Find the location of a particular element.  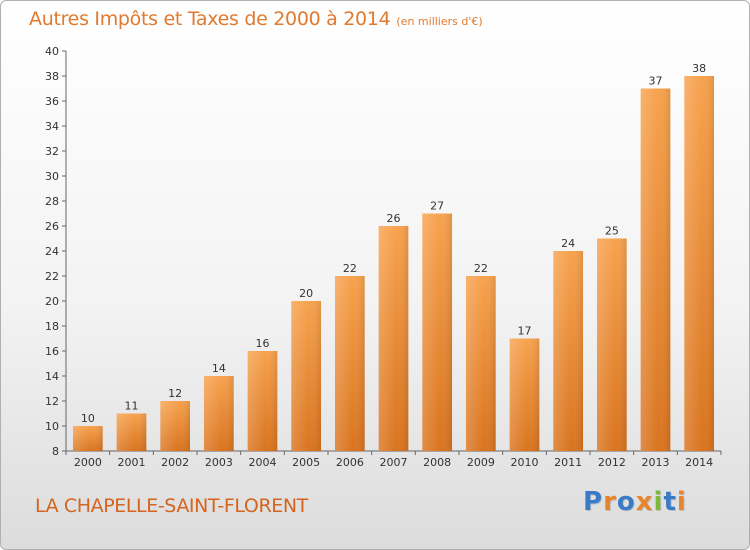

y-tick-label: 8 is located at coordinates (55, 451).